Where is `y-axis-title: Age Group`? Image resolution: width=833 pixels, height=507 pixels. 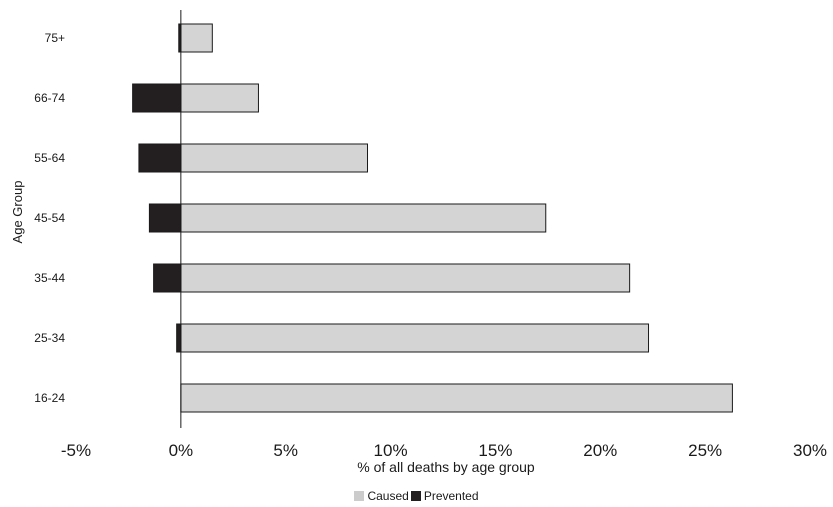
y-axis-title: Age Group is located at coordinates (17, 212).